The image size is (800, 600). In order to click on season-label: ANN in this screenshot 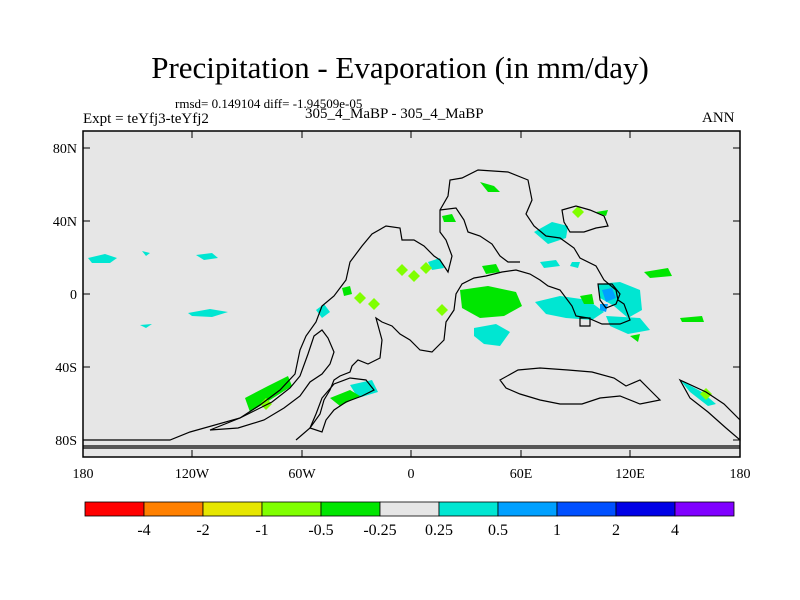, I will do `click(718, 118)`.